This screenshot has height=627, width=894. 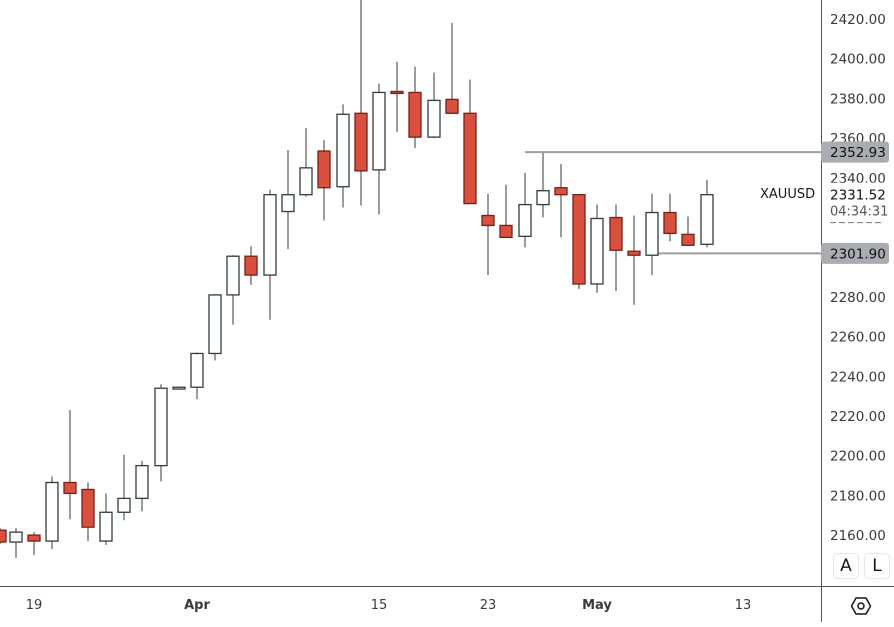 I want to click on price-tick-label: 2160.00, so click(x=858, y=536).